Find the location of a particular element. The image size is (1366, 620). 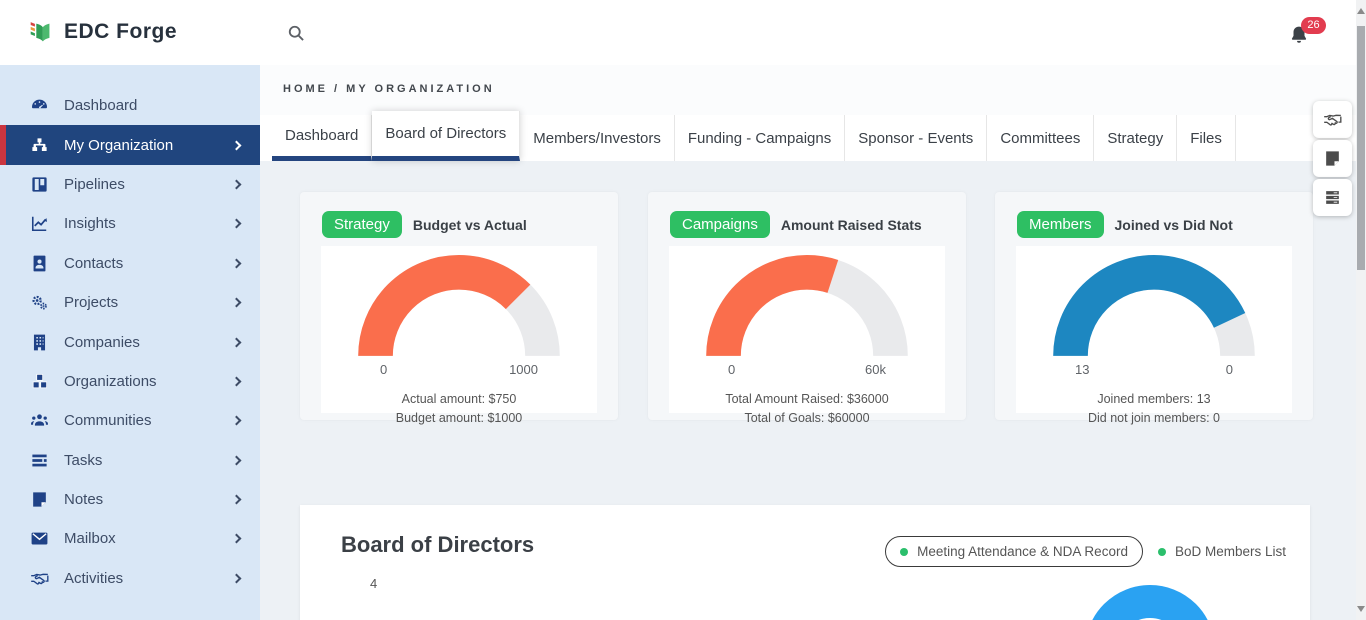

scrollbar-thumb is located at coordinates (1361, 148).